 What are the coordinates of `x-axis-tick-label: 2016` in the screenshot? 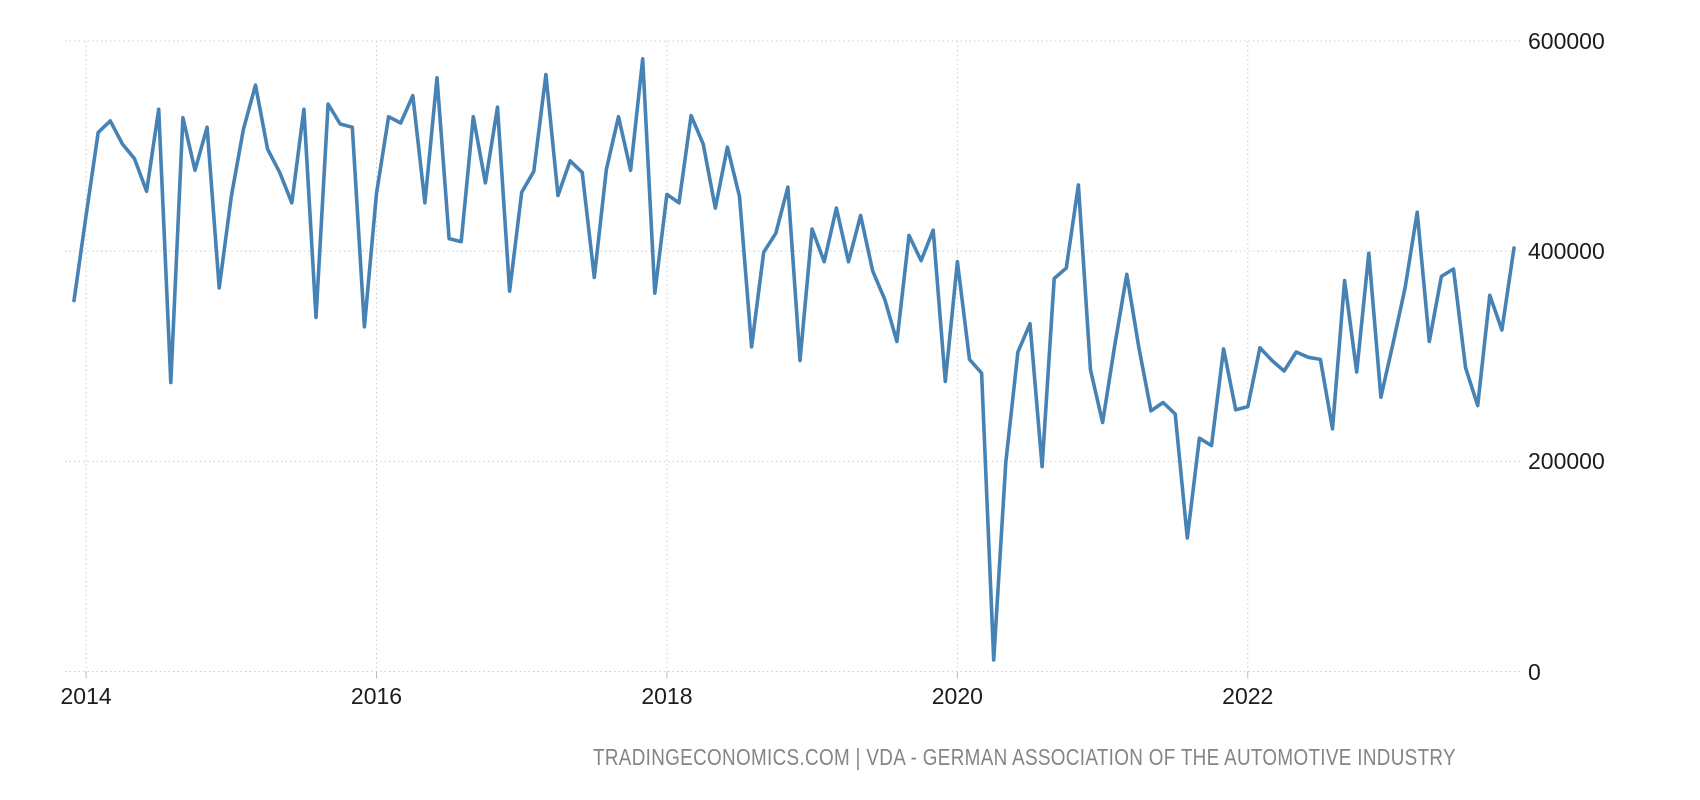 It's located at (376, 696).